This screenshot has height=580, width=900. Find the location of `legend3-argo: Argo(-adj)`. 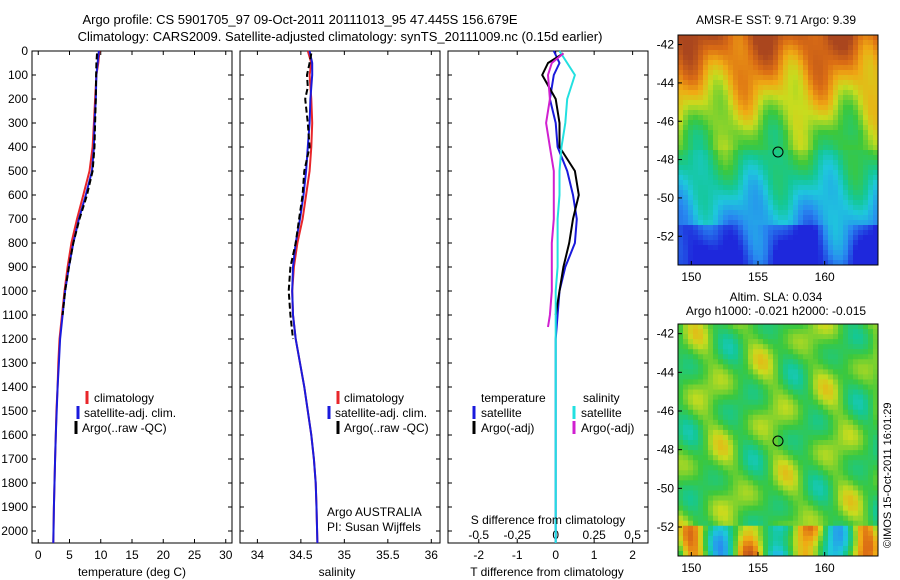

legend3-argo: Argo(-adj) is located at coordinates (507, 428).